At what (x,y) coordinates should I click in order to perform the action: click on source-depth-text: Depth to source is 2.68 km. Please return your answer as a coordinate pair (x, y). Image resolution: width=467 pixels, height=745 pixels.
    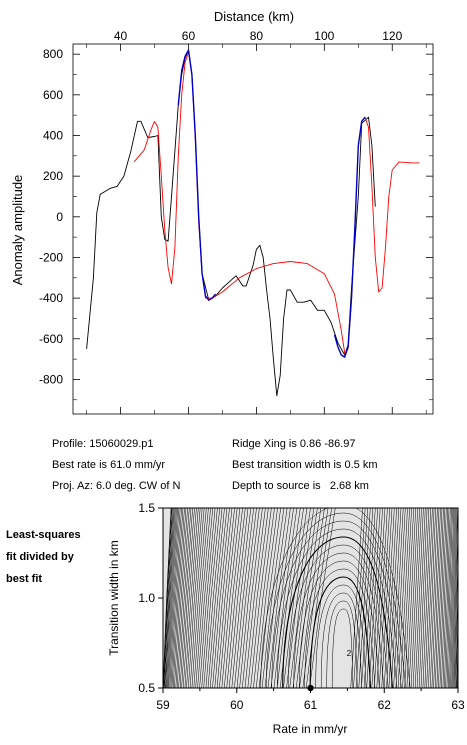
    Looking at the image, I should click on (300, 486).